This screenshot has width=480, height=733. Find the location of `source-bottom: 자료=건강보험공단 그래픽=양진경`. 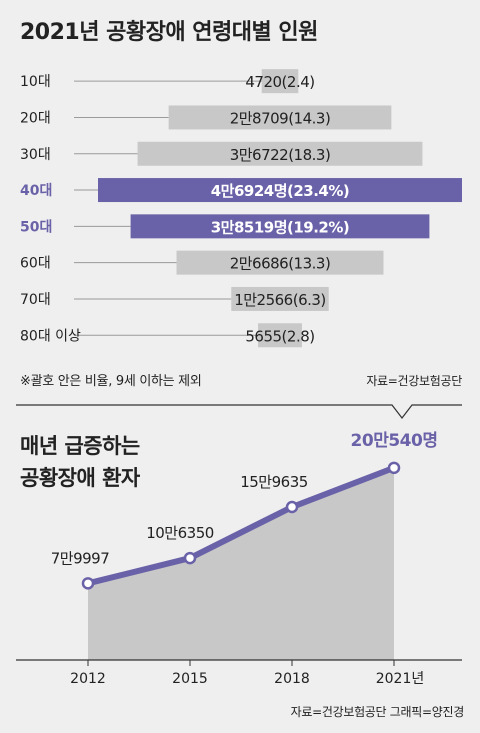

source-bottom: 자료=건강보험공단 그래픽=양진경 is located at coordinates (377, 712).